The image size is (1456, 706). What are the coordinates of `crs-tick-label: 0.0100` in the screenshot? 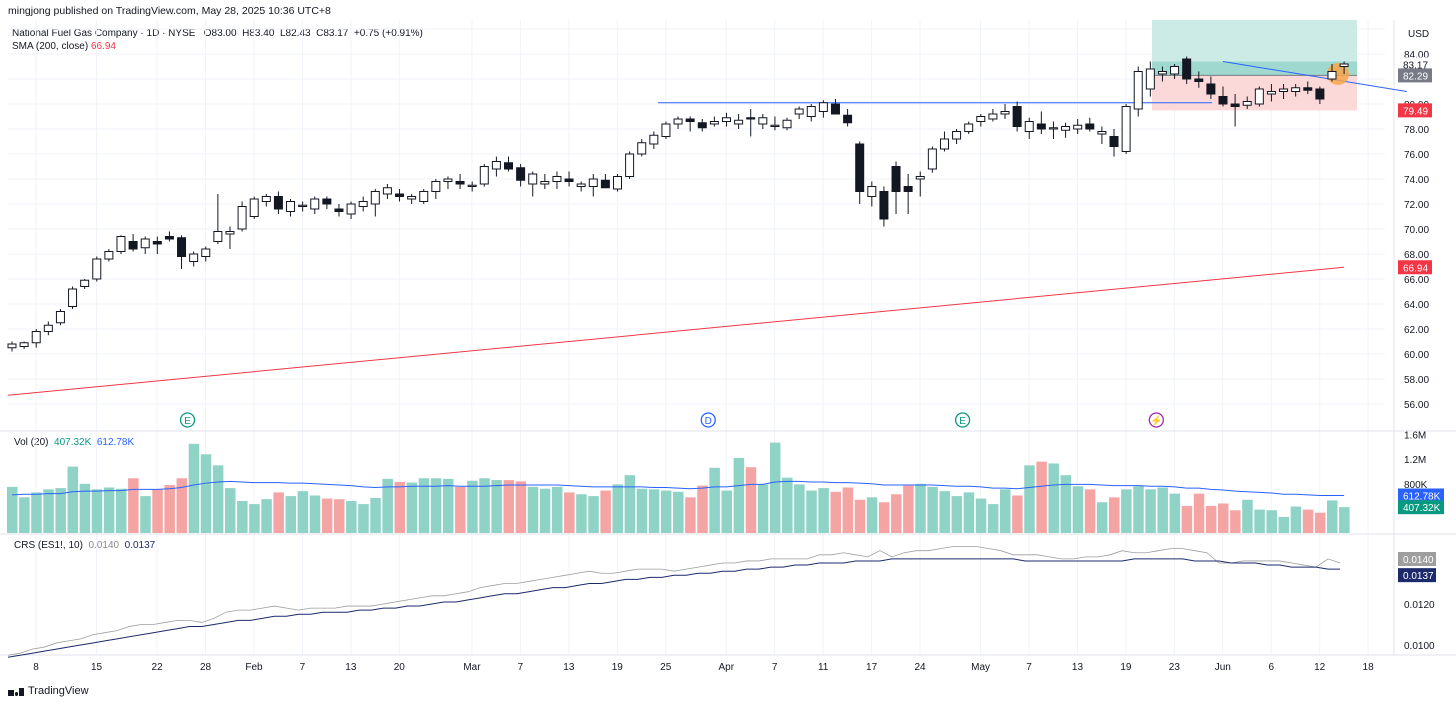 It's located at (1419, 646).